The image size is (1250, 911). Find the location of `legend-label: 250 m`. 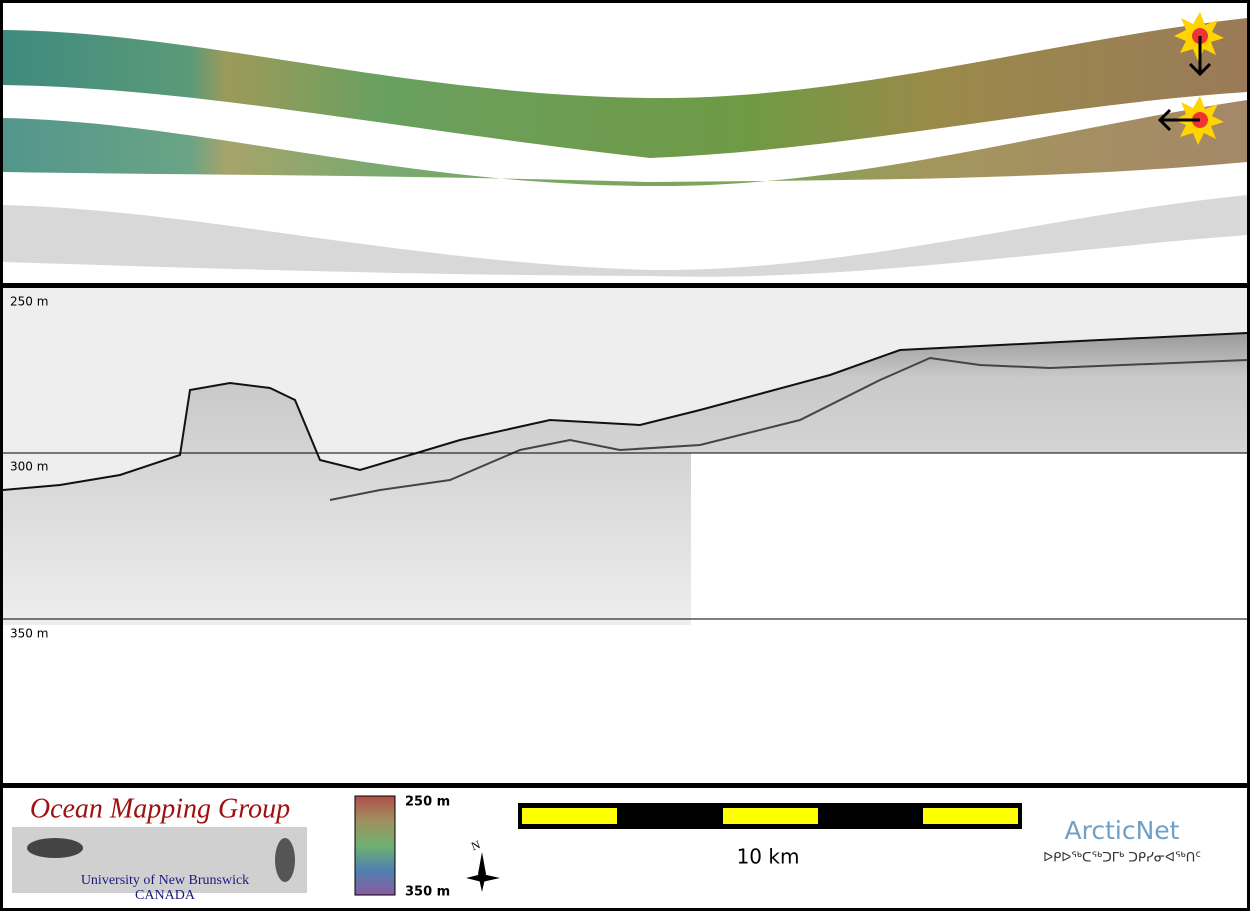

legend-label: 250 m is located at coordinates (427, 802).